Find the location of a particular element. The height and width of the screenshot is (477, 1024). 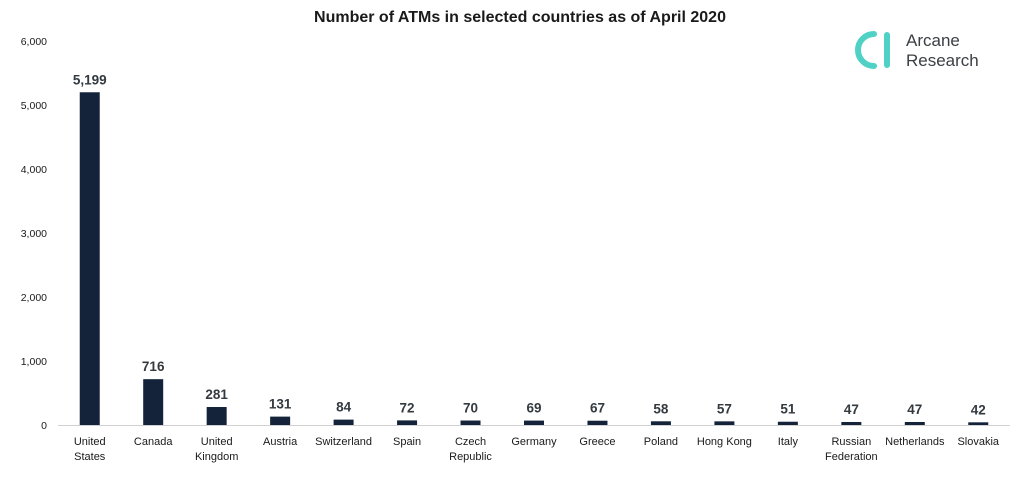

x-tick-label: Austria is located at coordinates (280, 442).